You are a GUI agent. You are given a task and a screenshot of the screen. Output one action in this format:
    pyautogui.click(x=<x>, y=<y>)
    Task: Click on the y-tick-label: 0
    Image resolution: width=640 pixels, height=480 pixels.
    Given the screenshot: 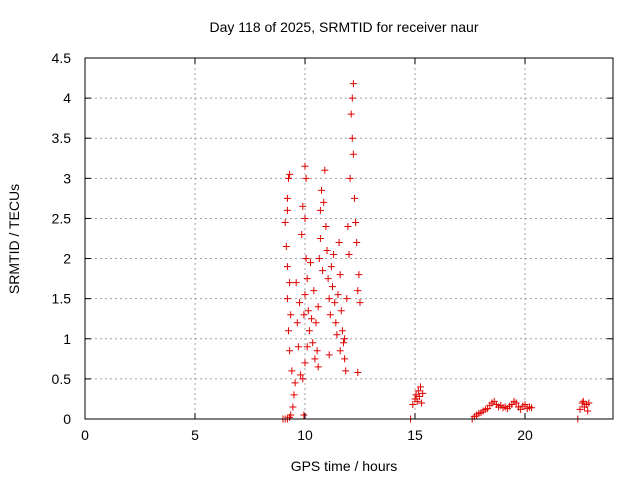 What is the action you would take?
    pyautogui.click(x=67, y=419)
    